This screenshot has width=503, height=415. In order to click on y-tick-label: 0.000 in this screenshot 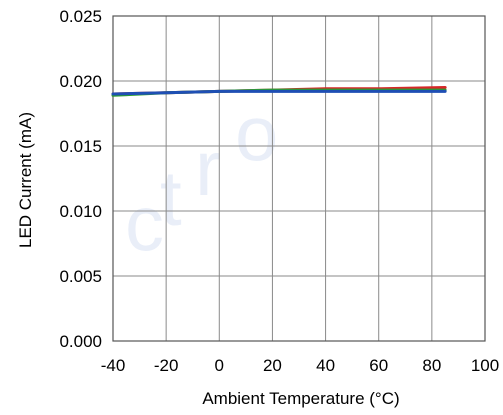, I will do `click(80, 341)`.